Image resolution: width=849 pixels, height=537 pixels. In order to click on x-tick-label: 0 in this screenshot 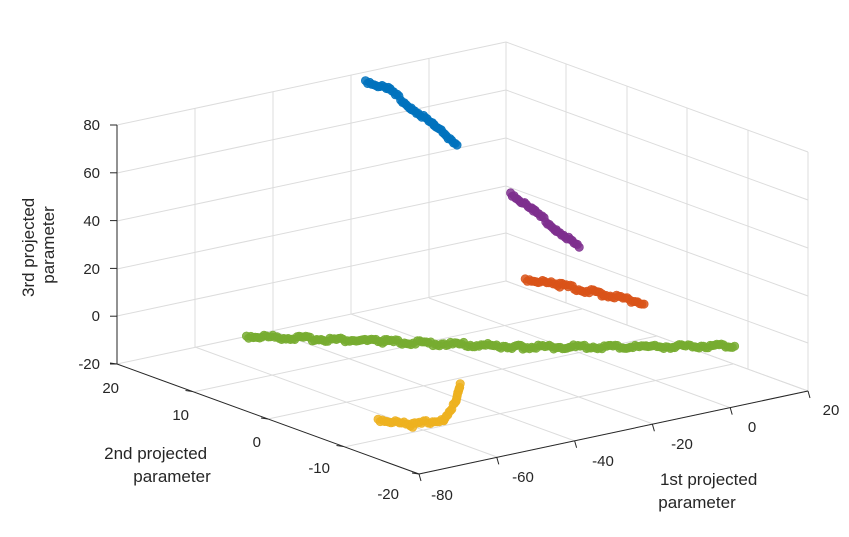, I will do `click(752, 427)`.